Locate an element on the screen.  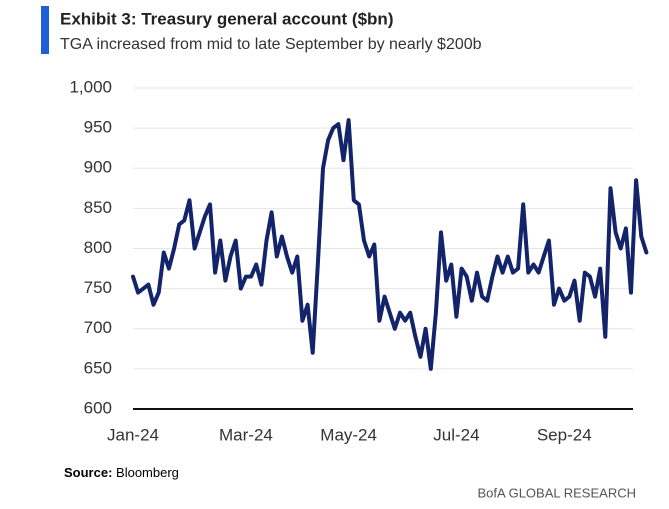
footer: BofA GLOBAL RESEARCH is located at coordinates (557, 492).